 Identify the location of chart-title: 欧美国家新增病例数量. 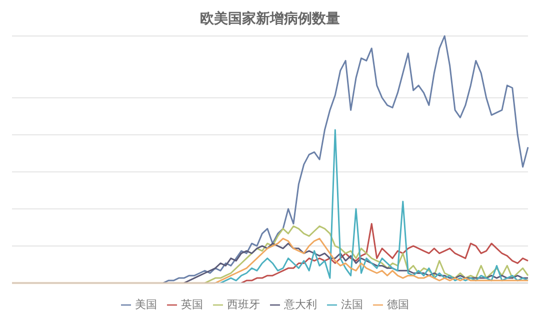
(270, 19).